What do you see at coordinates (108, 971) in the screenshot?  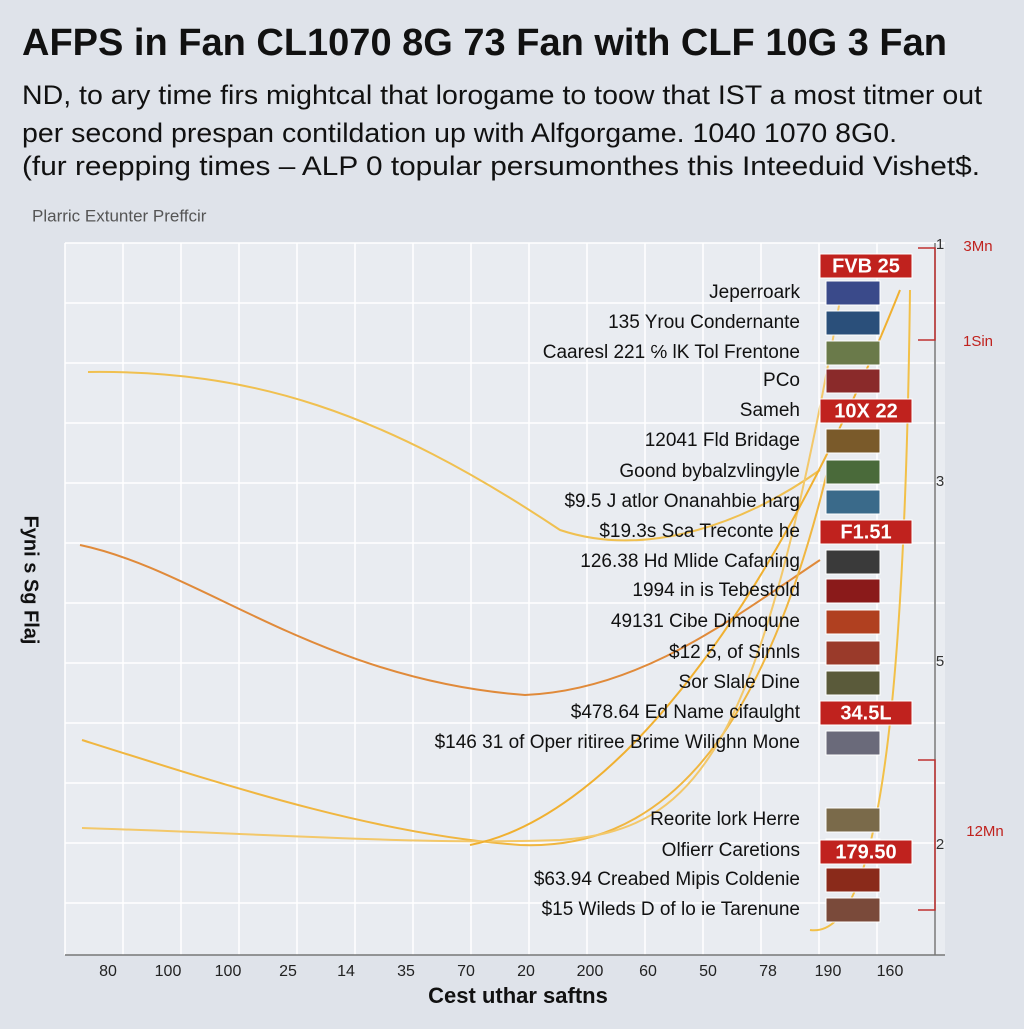 I see `x-tick-label: 80` at bounding box center [108, 971].